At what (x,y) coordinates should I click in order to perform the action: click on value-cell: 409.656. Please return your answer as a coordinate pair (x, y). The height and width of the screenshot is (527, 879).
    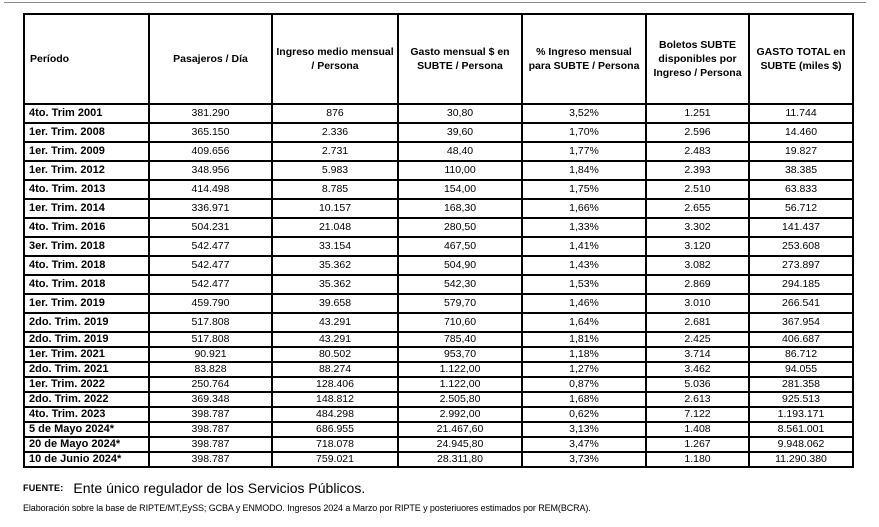
    Looking at the image, I should click on (210, 151).